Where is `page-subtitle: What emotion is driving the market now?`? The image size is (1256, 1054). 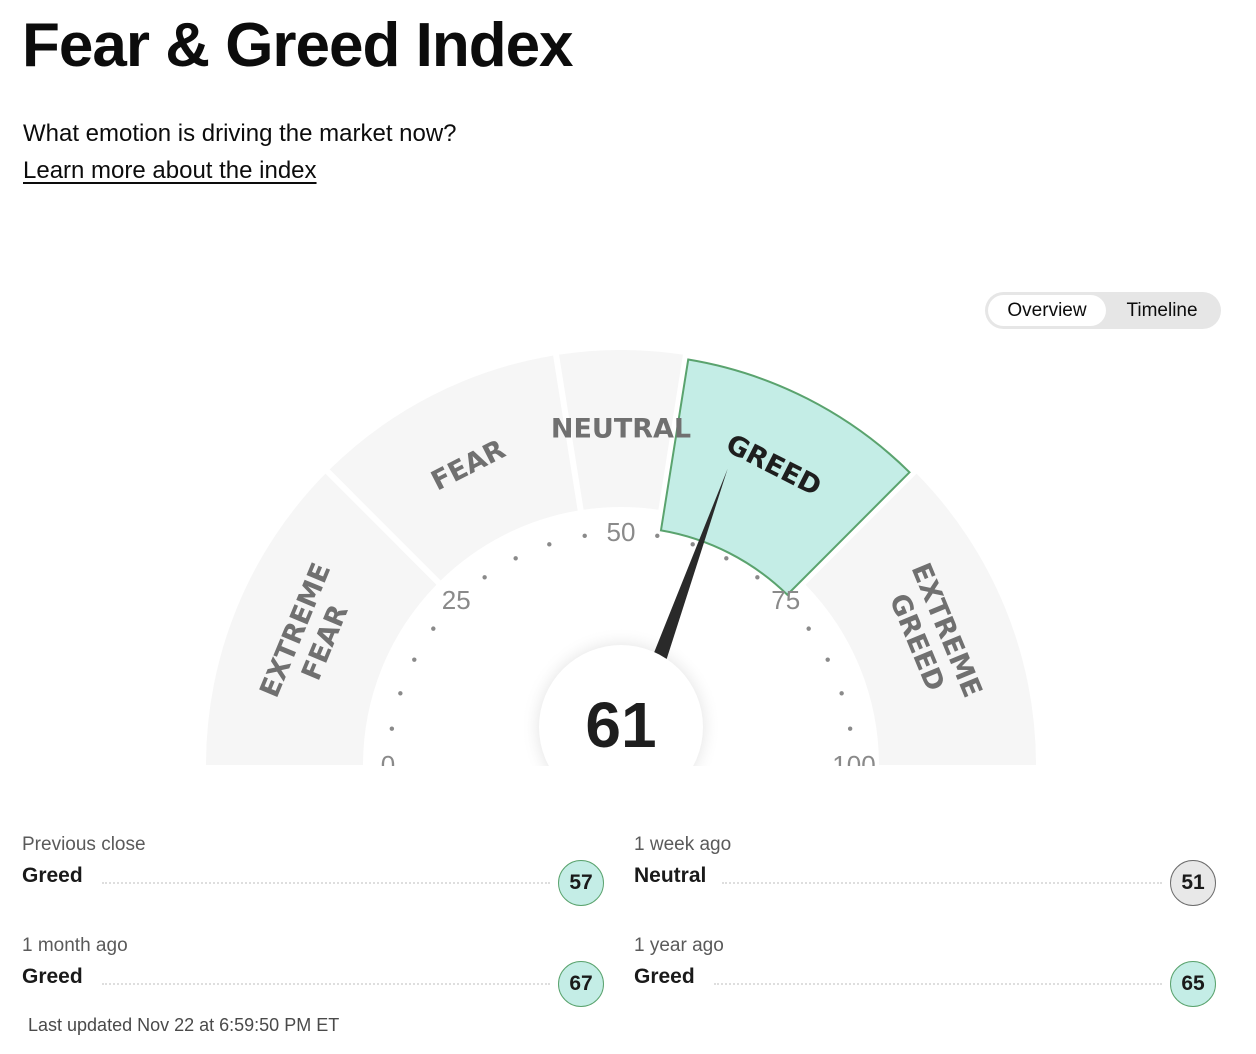
page-subtitle: What emotion is driving the market now? is located at coordinates (240, 133).